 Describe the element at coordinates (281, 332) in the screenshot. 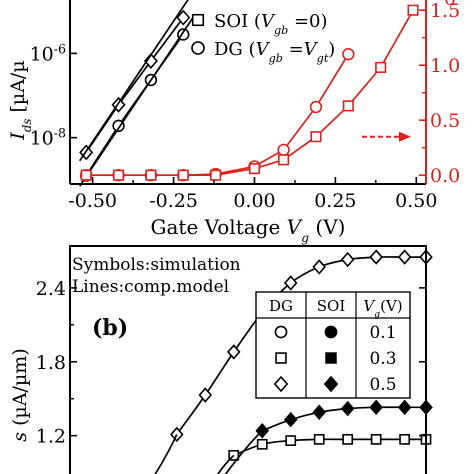

I see `legend-table-dg-marker` at that location.